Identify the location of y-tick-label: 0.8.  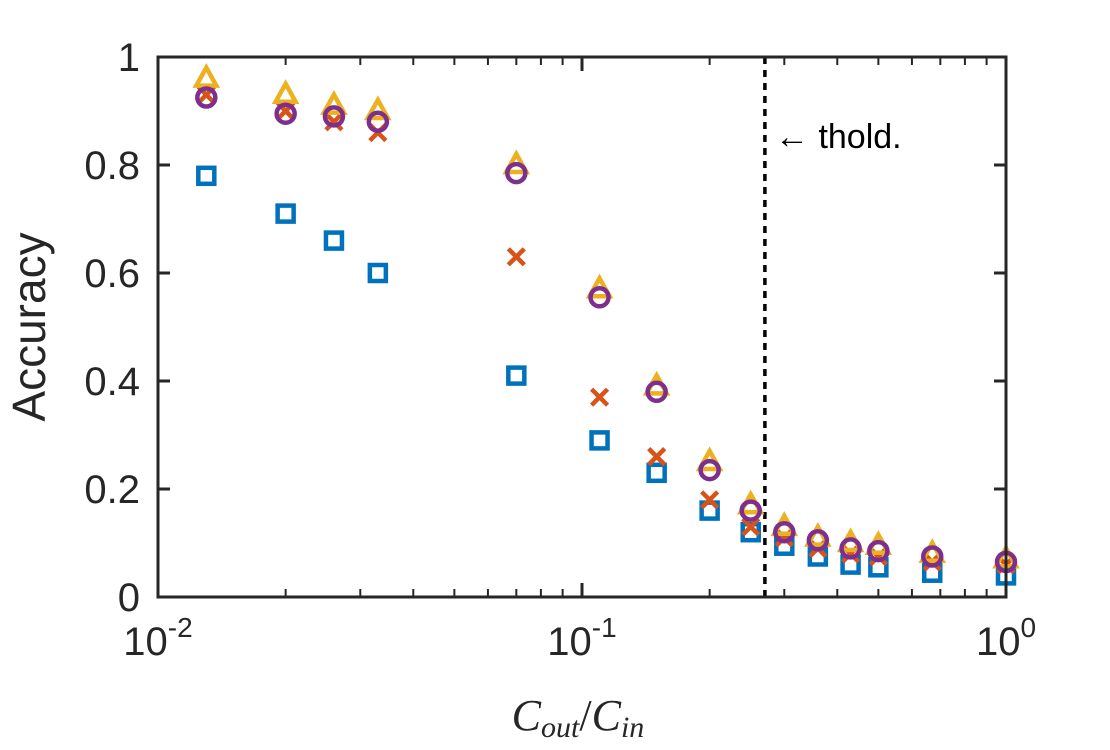
(112, 166).